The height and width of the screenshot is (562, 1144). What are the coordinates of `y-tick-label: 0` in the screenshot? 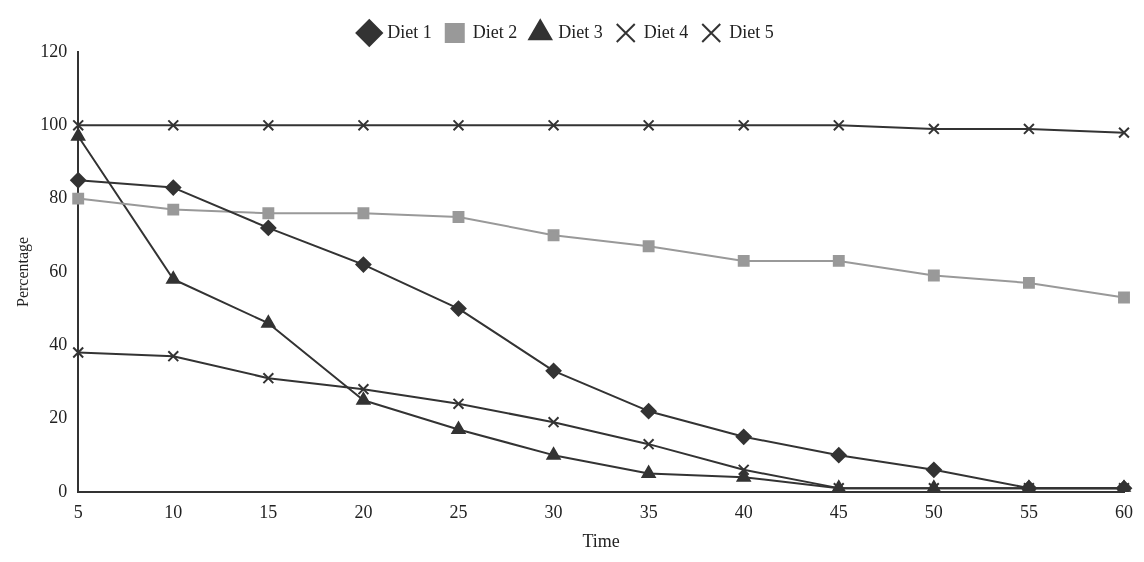 It's located at (63, 490).